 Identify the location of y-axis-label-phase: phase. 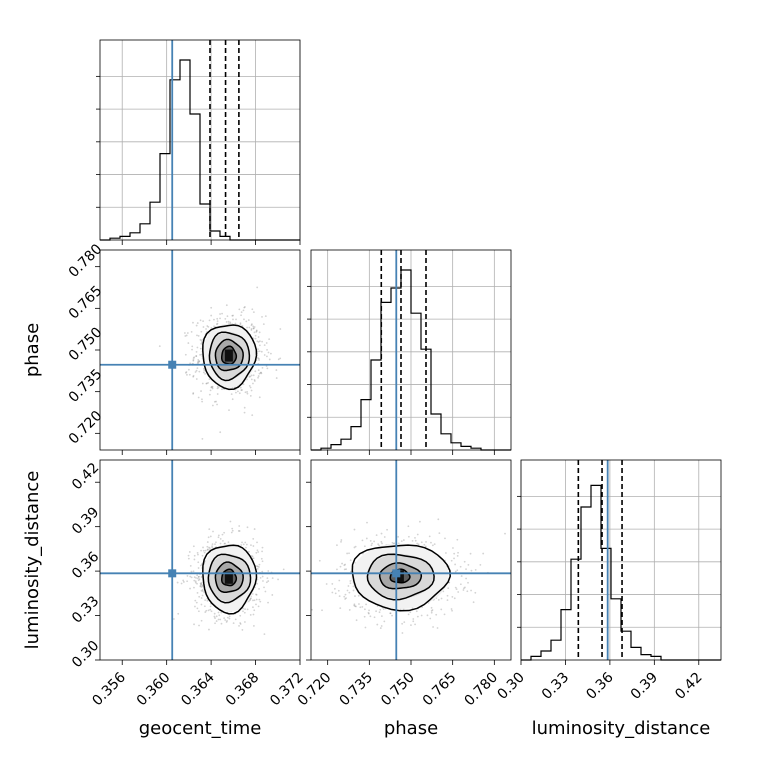
(32, 350).